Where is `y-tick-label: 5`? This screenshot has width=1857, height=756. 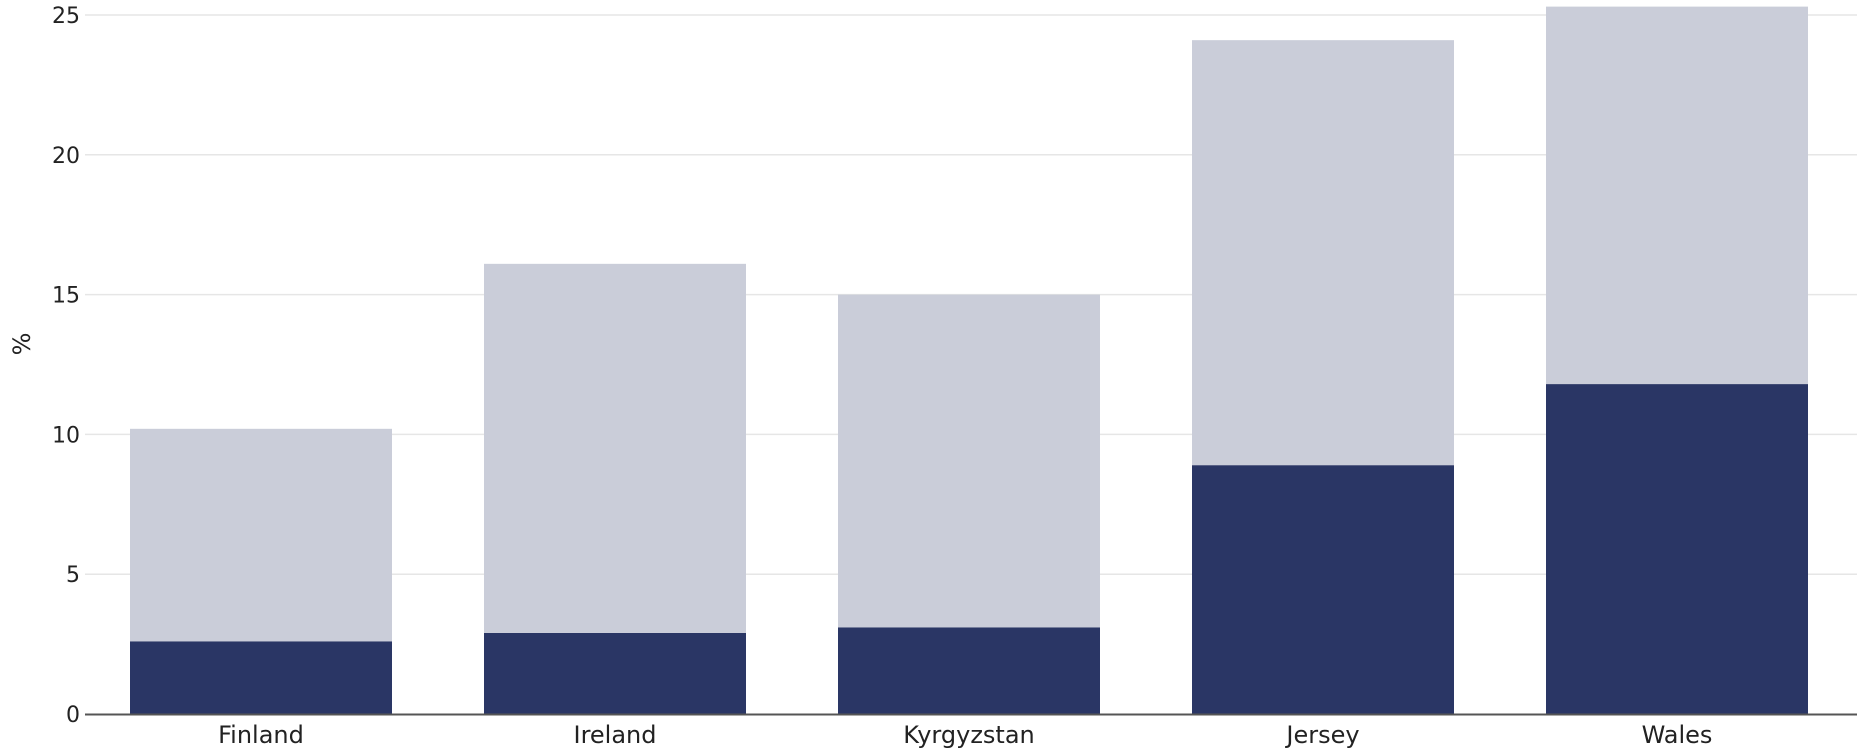
y-tick-label: 5 is located at coordinates (73, 575).